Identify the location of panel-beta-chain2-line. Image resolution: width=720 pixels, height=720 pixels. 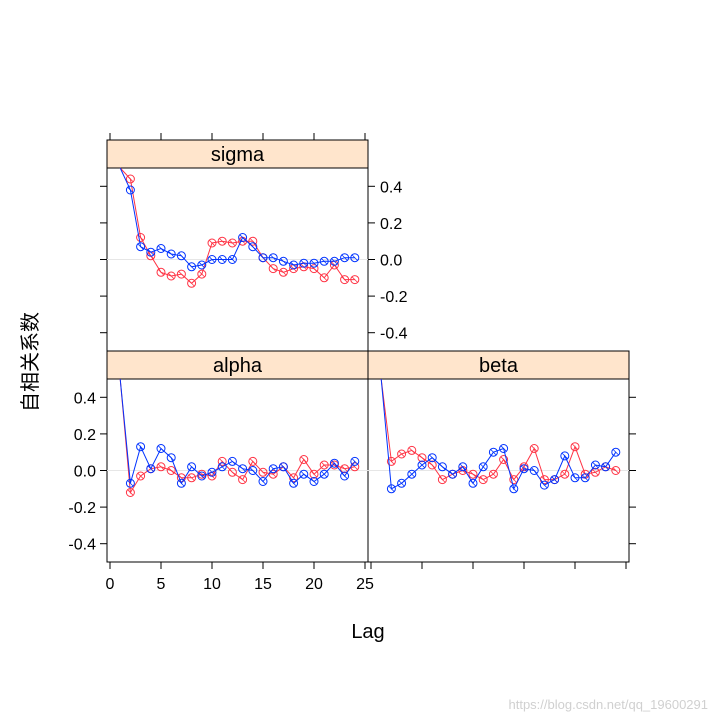
(498, 429).